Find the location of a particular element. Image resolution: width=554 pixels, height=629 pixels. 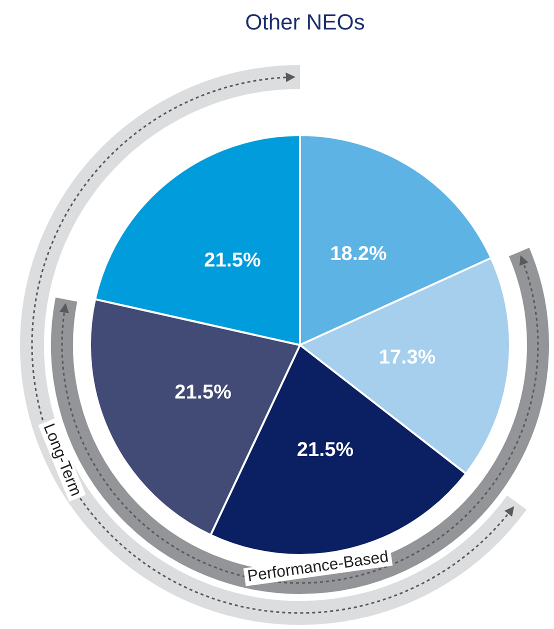

data-label: 18.2% is located at coordinates (359, 254).